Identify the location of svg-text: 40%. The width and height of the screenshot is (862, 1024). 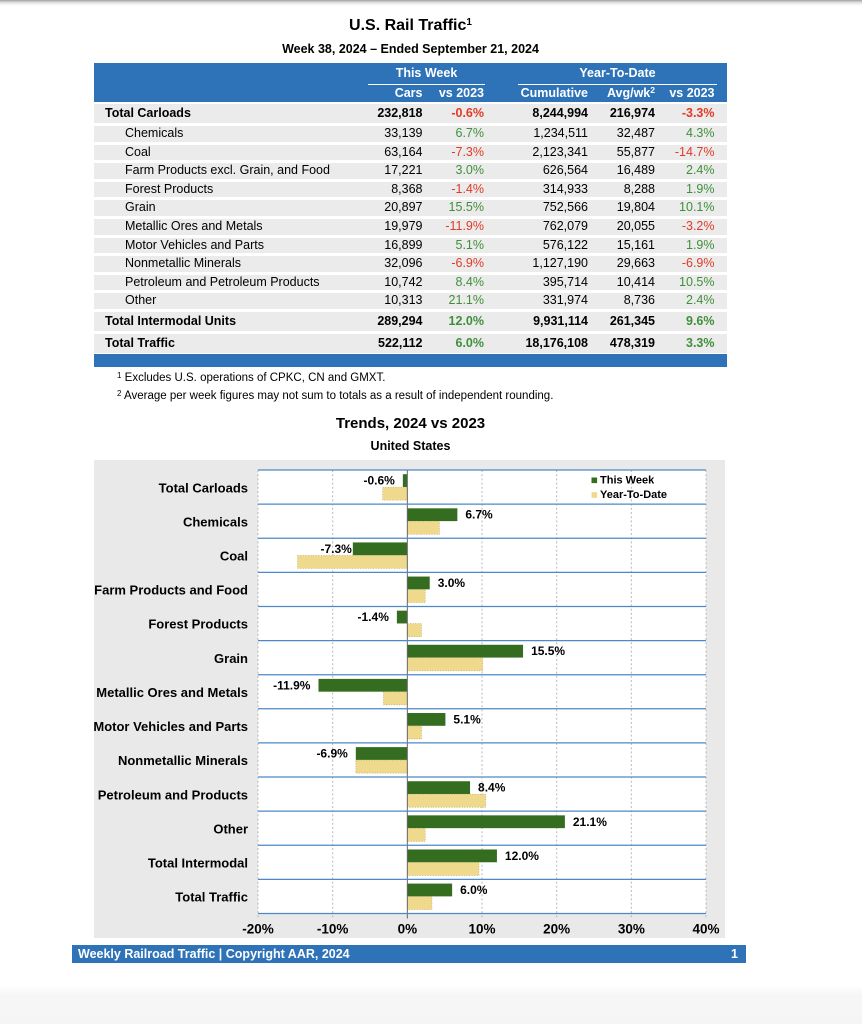
(705, 929).